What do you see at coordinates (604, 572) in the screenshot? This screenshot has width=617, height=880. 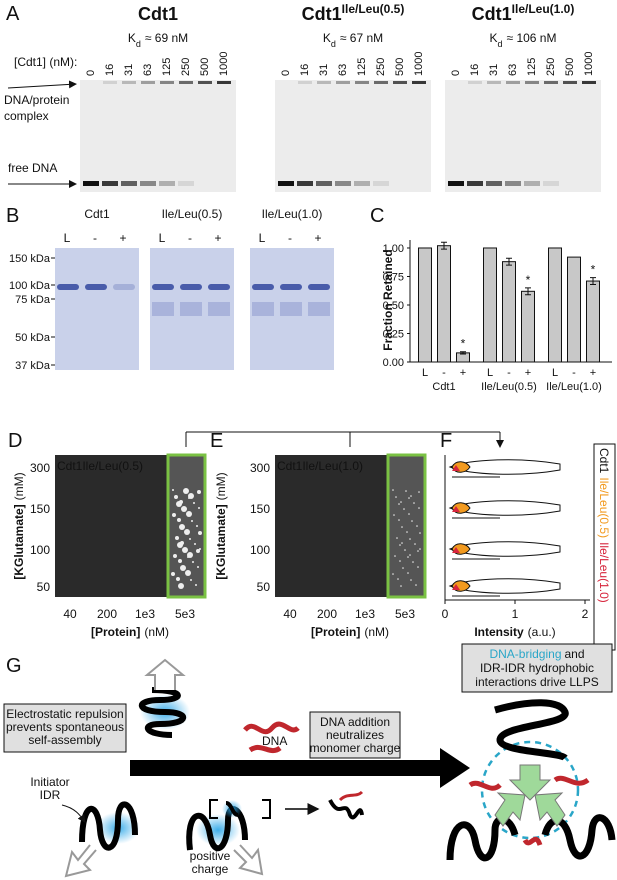 I see `legend-entry: Ile/Leu(1.0)` at bounding box center [604, 572].